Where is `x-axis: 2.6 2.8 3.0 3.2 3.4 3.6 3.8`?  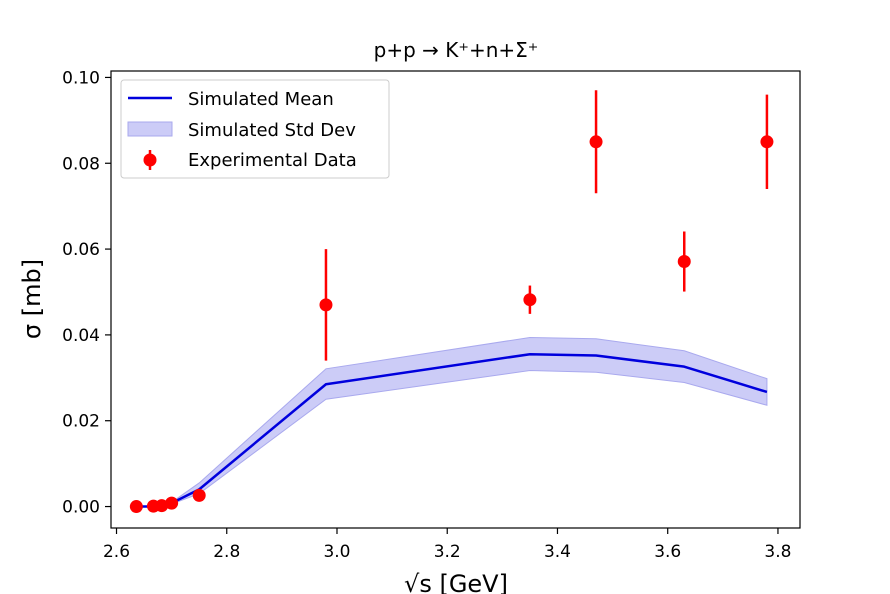 x-axis: 2.6 2.8 3.0 3.2 3.4 3.6 3.8 is located at coordinates (447, 545).